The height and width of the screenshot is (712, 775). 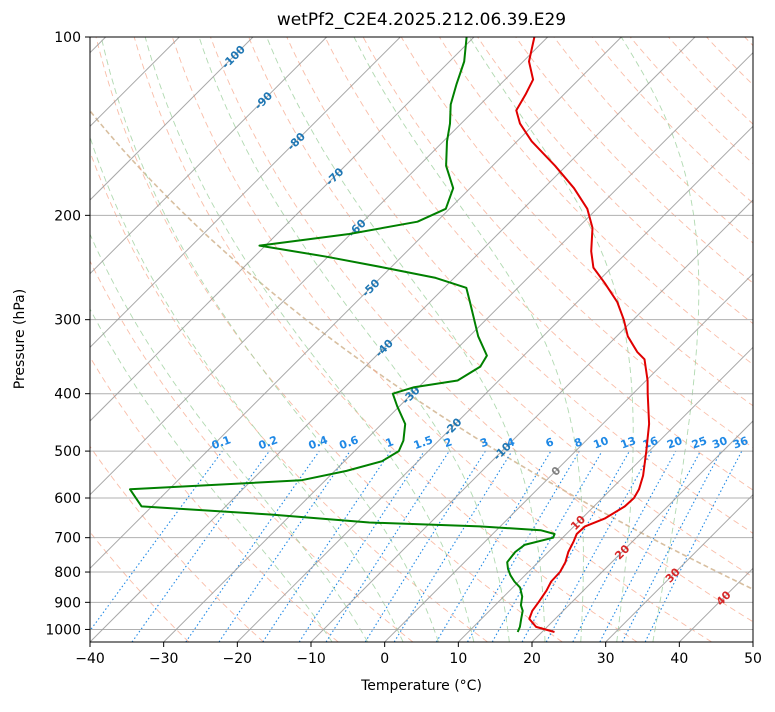 I want to click on x-tick-label: 0, so click(x=384, y=659).